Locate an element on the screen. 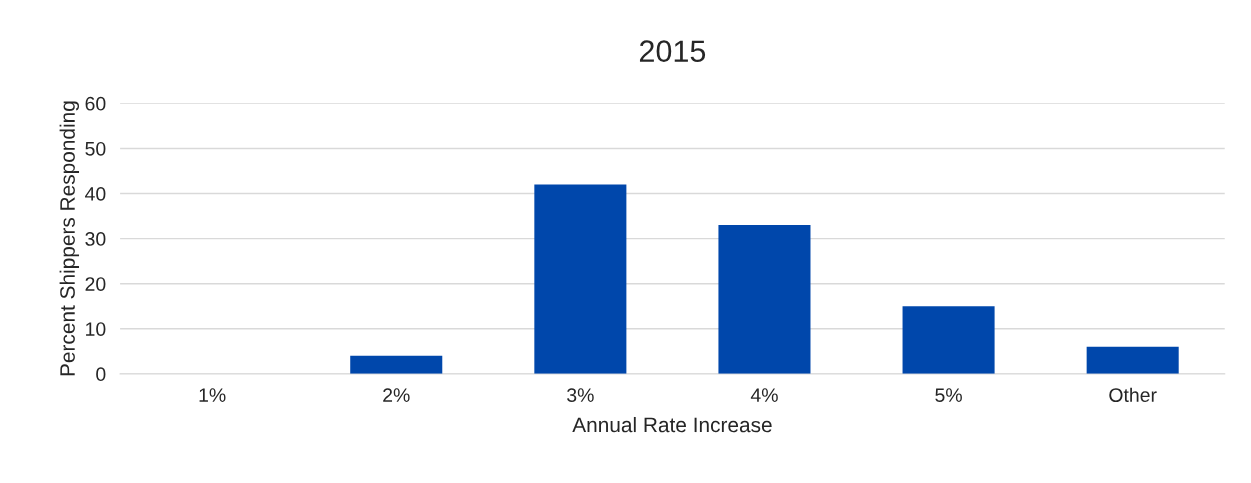 Image resolution: width=1251 pixels, height=483 pixels. y-tick-label: 40 is located at coordinates (95, 193).